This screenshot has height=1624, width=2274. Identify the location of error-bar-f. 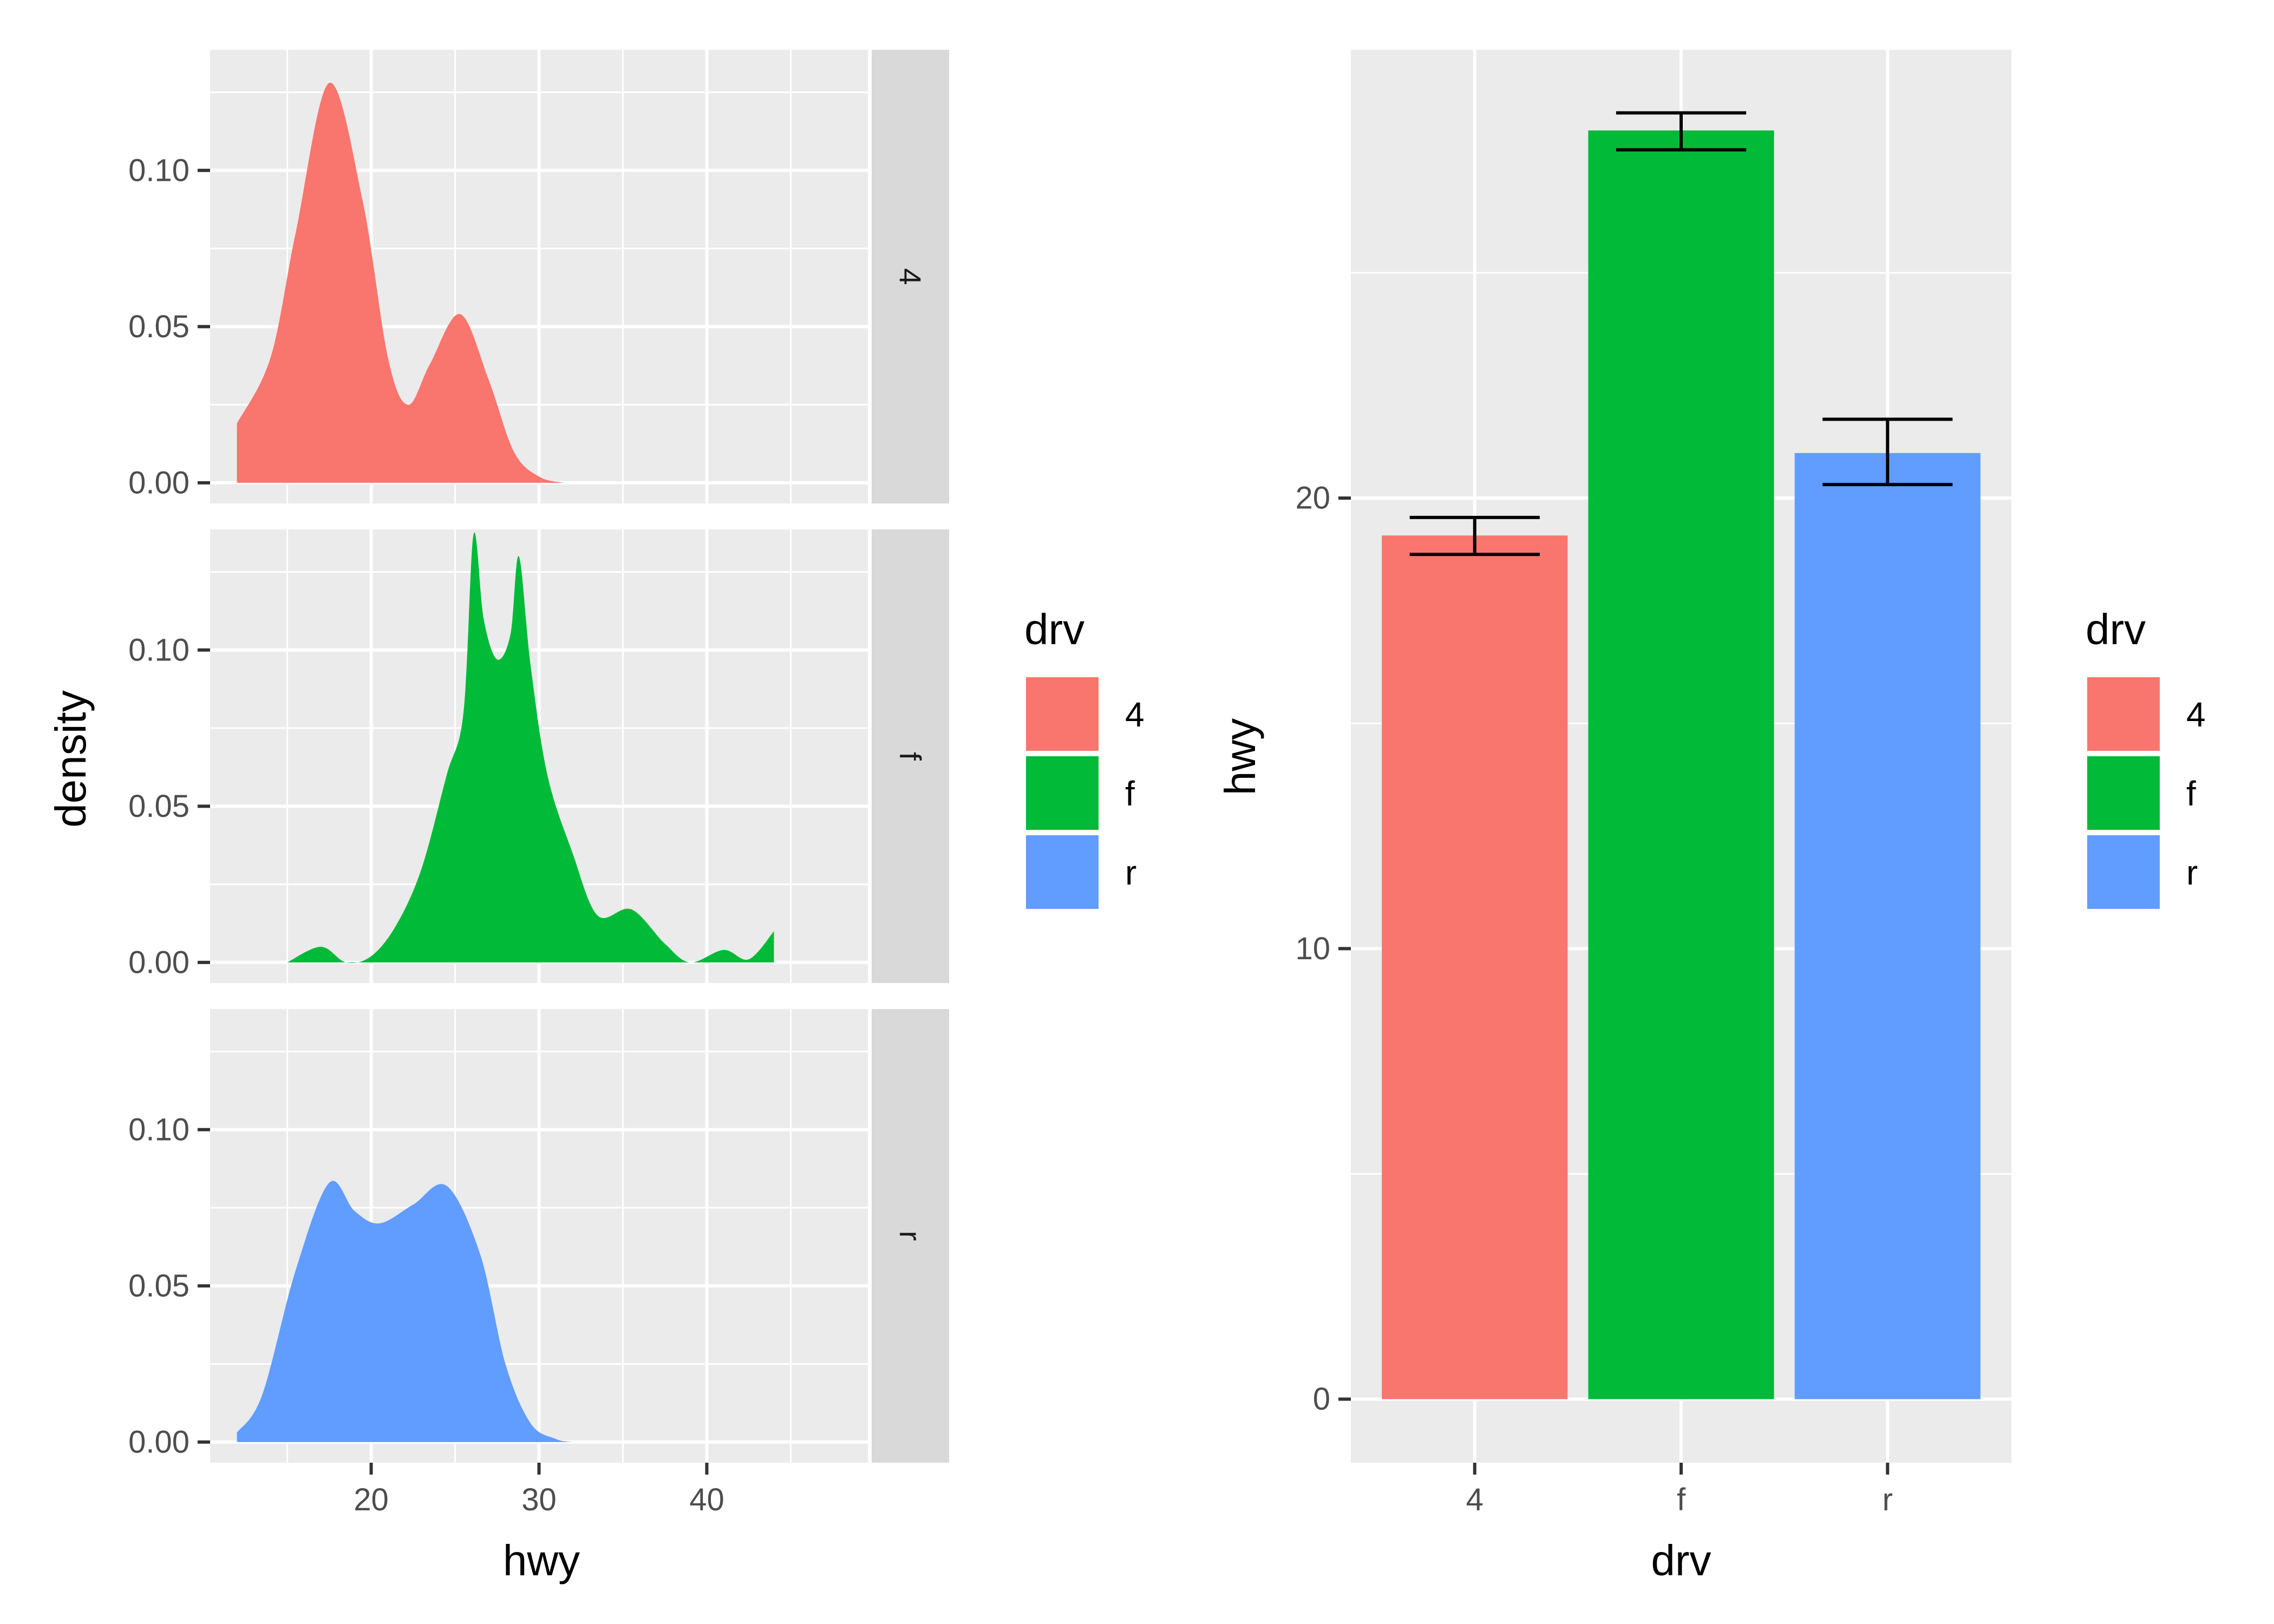
(1682, 131).